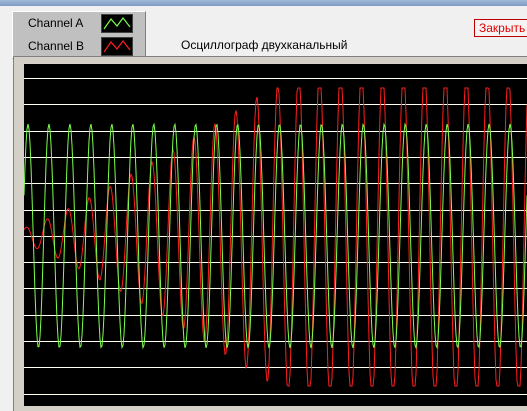 This screenshot has height=411, width=527. I want to click on channel-legend: Channel A Channel B, so click(79, 35).